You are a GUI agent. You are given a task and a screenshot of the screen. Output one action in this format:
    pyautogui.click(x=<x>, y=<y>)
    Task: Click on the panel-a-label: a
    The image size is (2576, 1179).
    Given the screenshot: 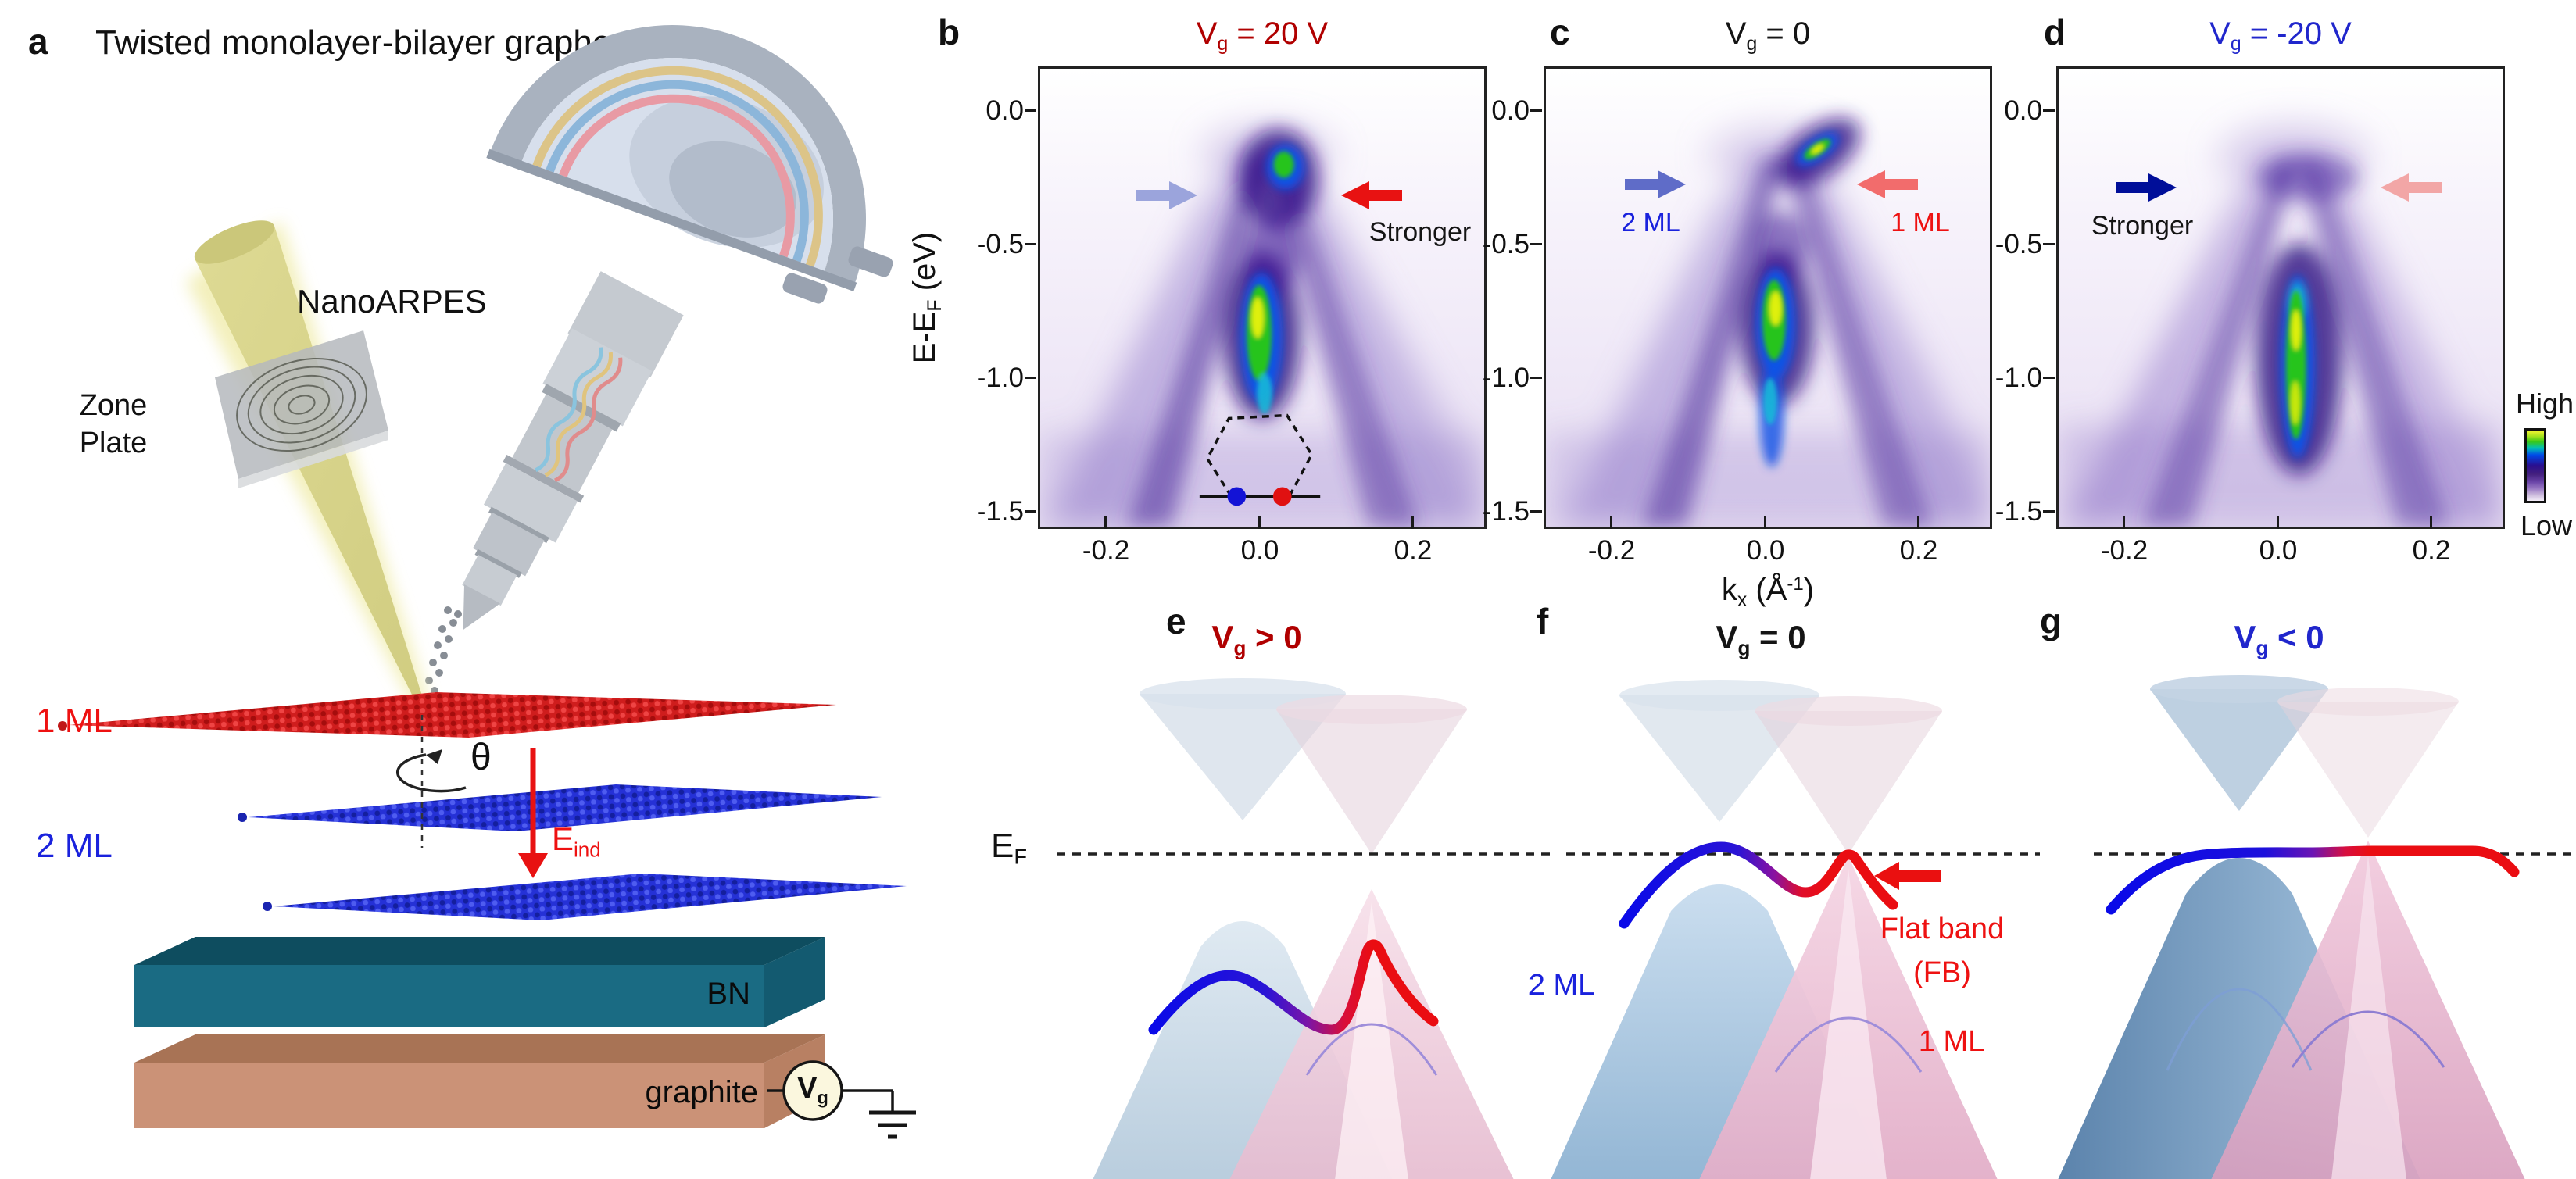 What is the action you would take?
    pyautogui.click(x=38, y=41)
    